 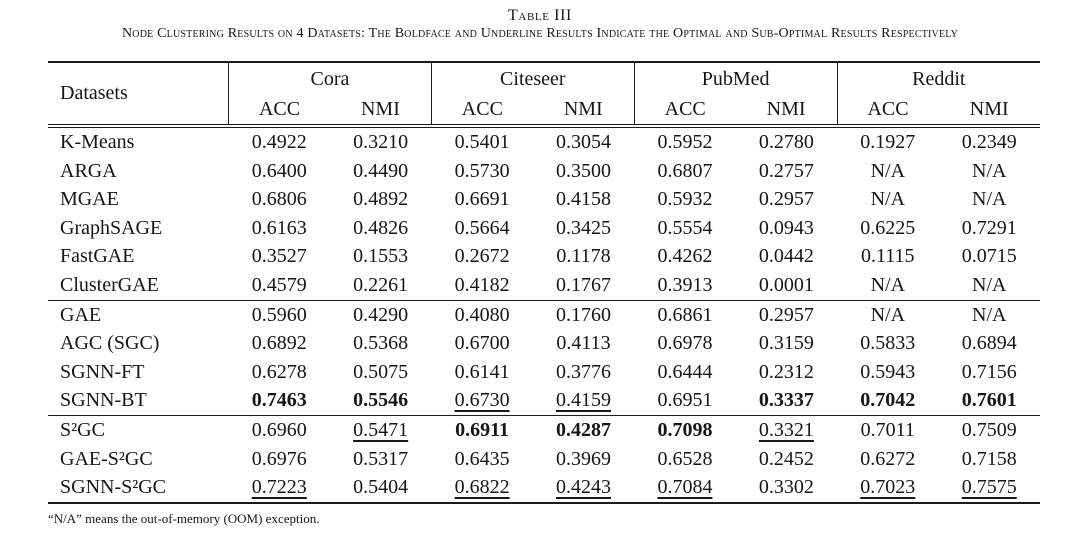 I want to click on value-text: 0.3425, so click(x=584, y=227).